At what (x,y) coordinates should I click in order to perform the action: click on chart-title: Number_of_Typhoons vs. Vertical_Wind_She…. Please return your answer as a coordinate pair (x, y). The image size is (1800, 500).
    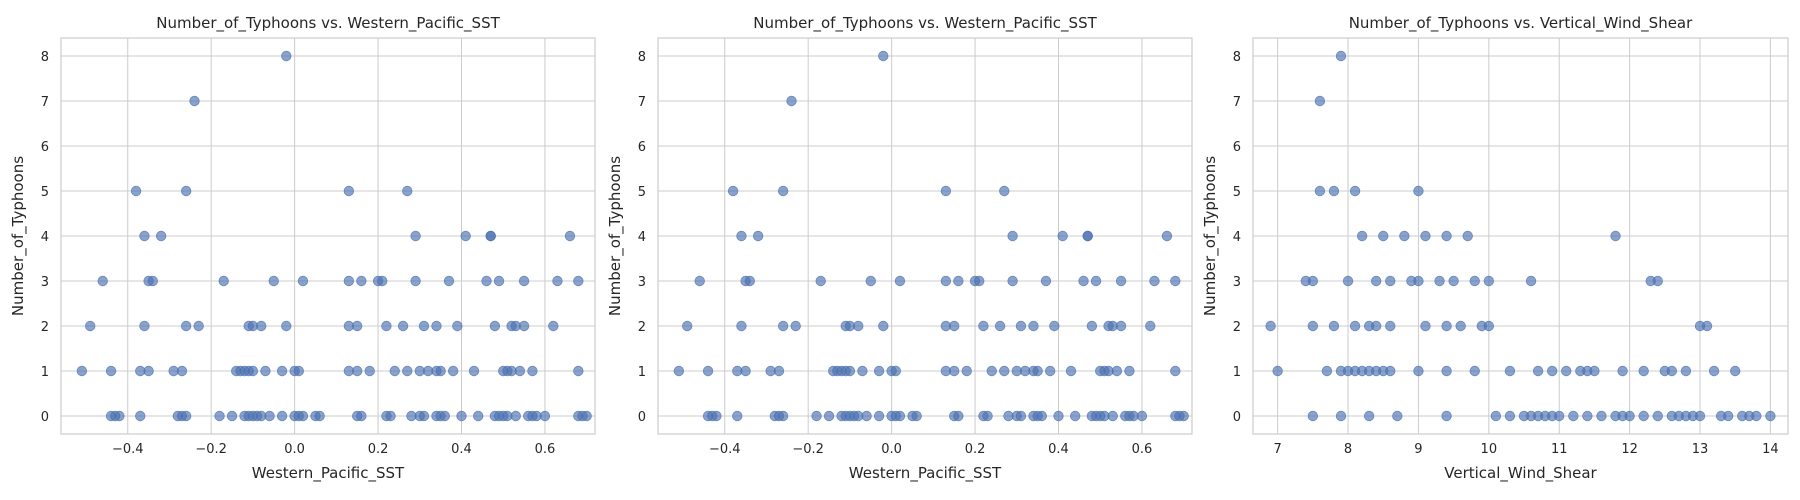
    Looking at the image, I should click on (1521, 23).